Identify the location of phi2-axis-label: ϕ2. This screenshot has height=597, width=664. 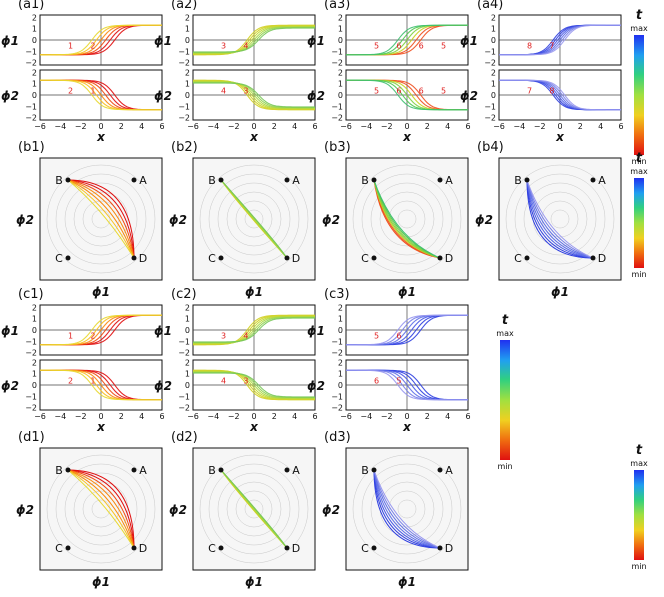
(178, 510).